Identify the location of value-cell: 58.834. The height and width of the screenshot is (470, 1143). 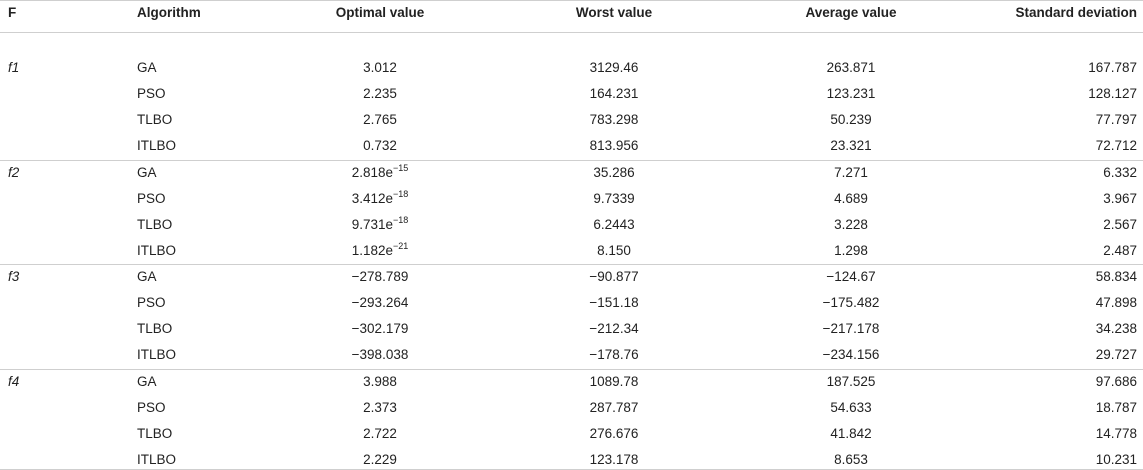
(1116, 277).